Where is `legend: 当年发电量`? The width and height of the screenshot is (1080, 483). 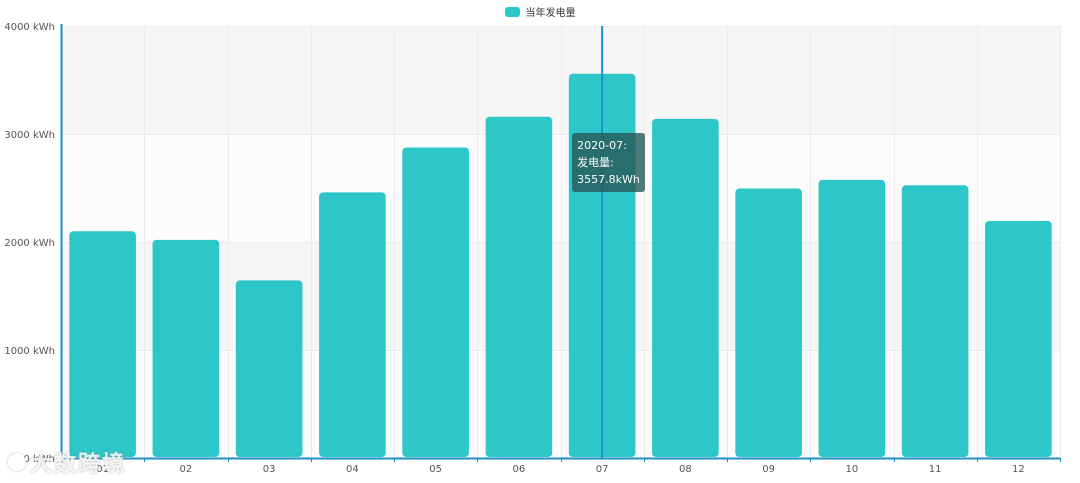
legend: 当年发电量 is located at coordinates (540, 11).